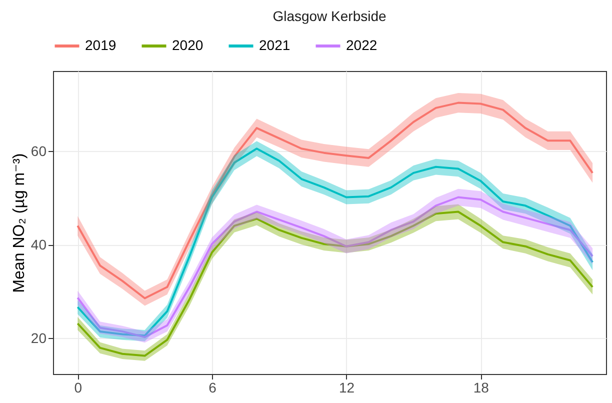  What do you see at coordinates (362, 45) in the screenshot?
I see `legend-label: 2022` at bounding box center [362, 45].